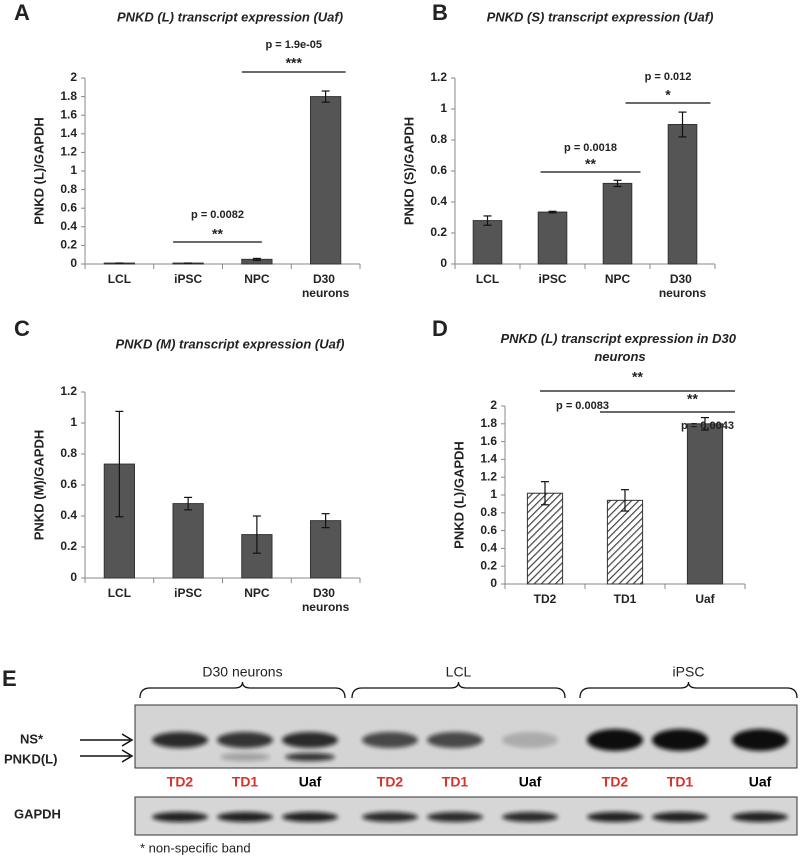 The width and height of the screenshot is (800, 859). What do you see at coordinates (488, 441) in the screenshot?
I see `y-tick-label: 1.6` at bounding box center [488, 441].